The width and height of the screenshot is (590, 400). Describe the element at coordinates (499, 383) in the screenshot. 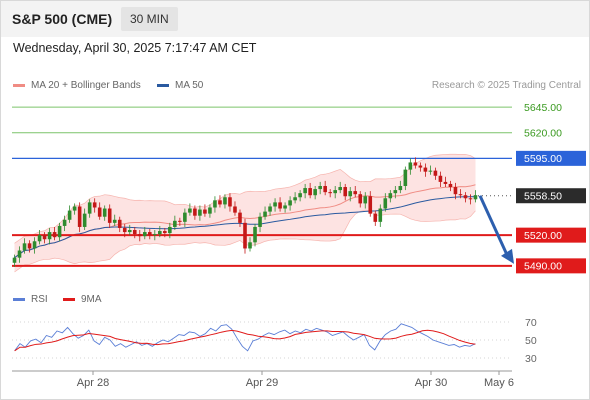

I see `x-tick-label: May 6` at that location.